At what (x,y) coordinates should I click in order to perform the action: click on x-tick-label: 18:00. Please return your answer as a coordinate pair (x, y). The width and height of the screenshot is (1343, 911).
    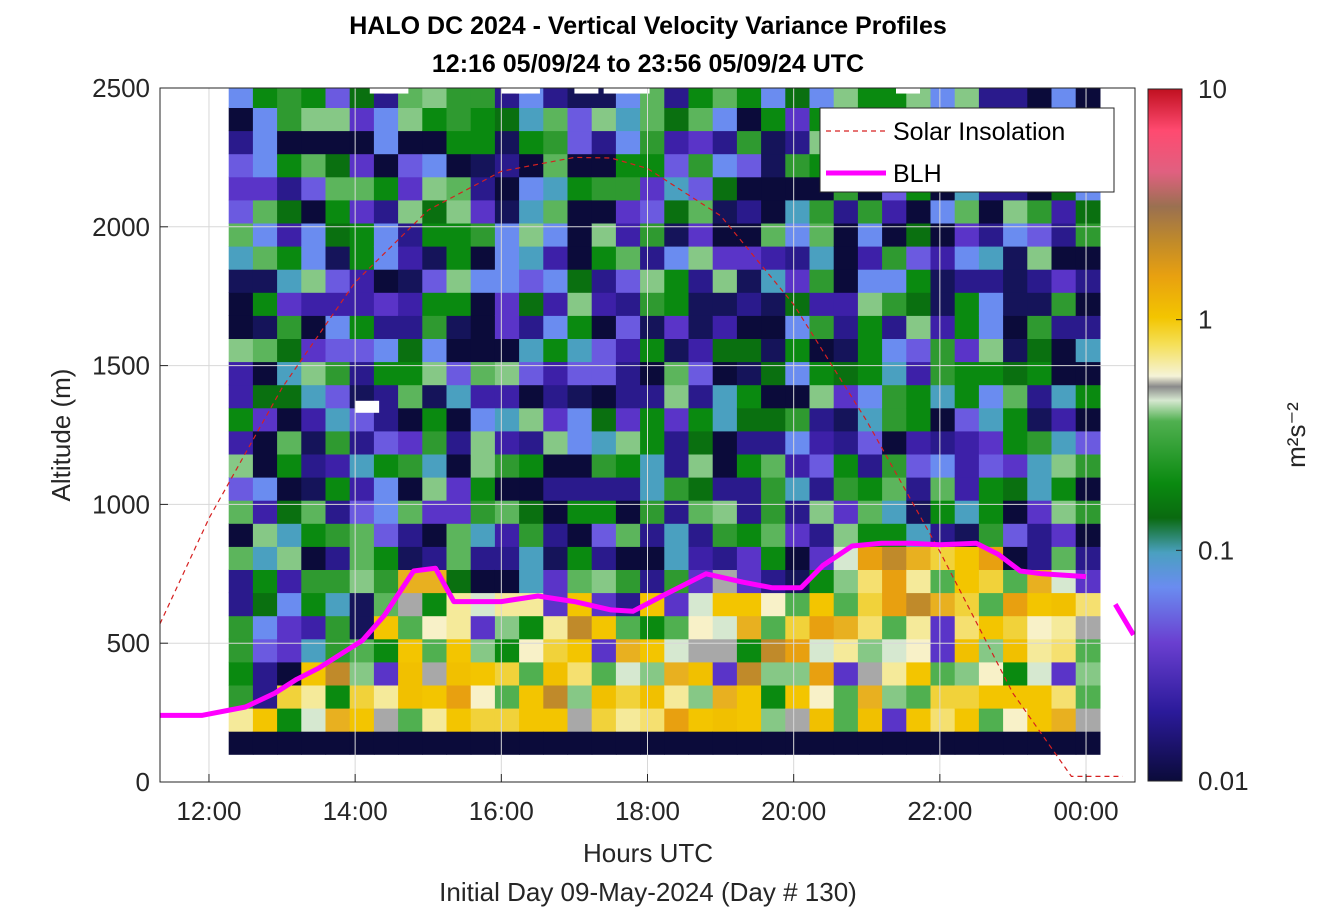
    Looking at the image, I should click on (647, 811).